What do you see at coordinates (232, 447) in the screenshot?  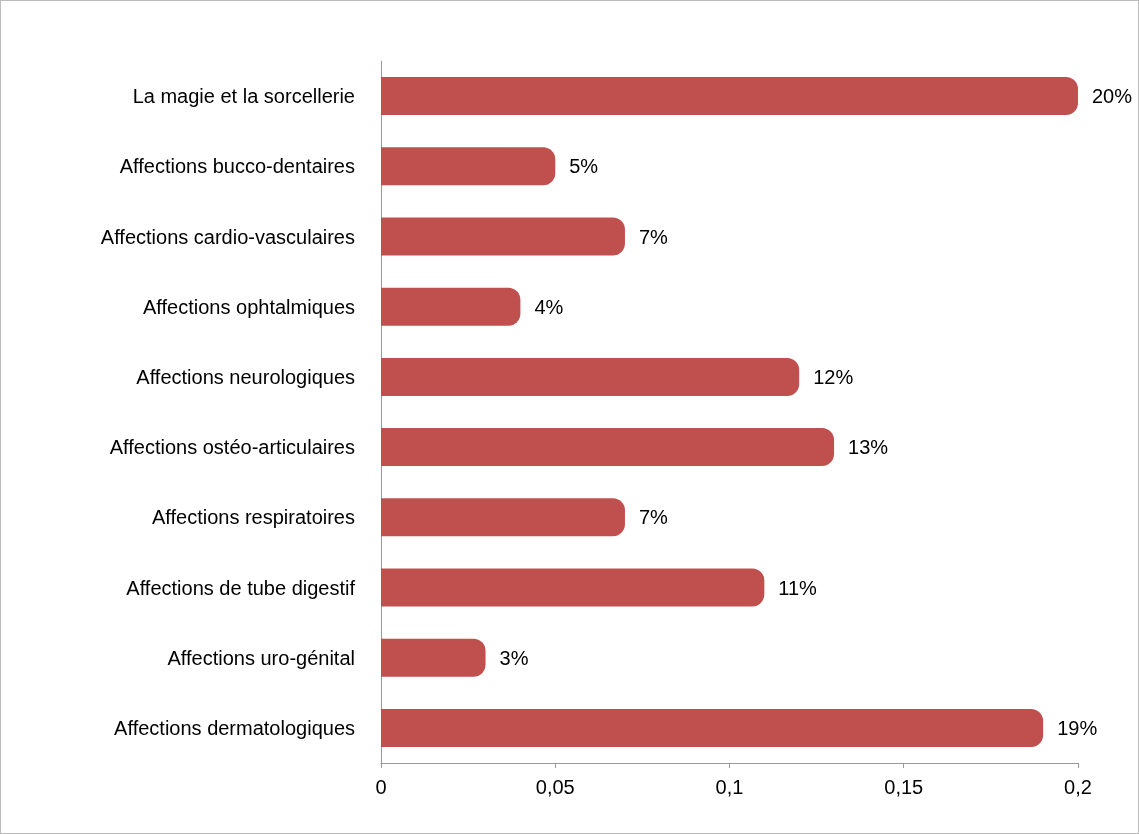 I see `y-tick-label: Affections ostéo-articulaires` at bounding box center [232, 447].